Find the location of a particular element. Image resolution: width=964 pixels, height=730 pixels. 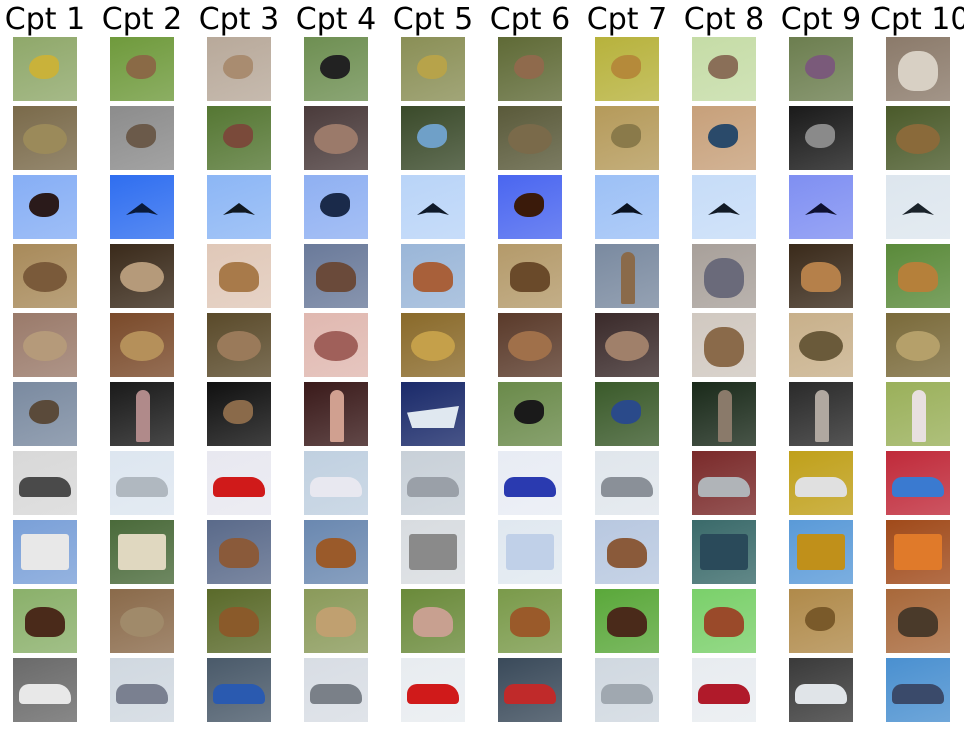

thumbnail-cpt-7-horse is located at coordinates (627, 621).